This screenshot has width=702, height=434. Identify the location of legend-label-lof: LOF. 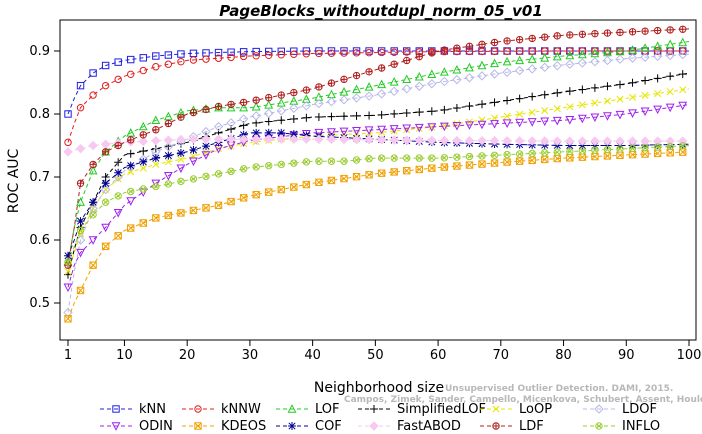
(327, 409).